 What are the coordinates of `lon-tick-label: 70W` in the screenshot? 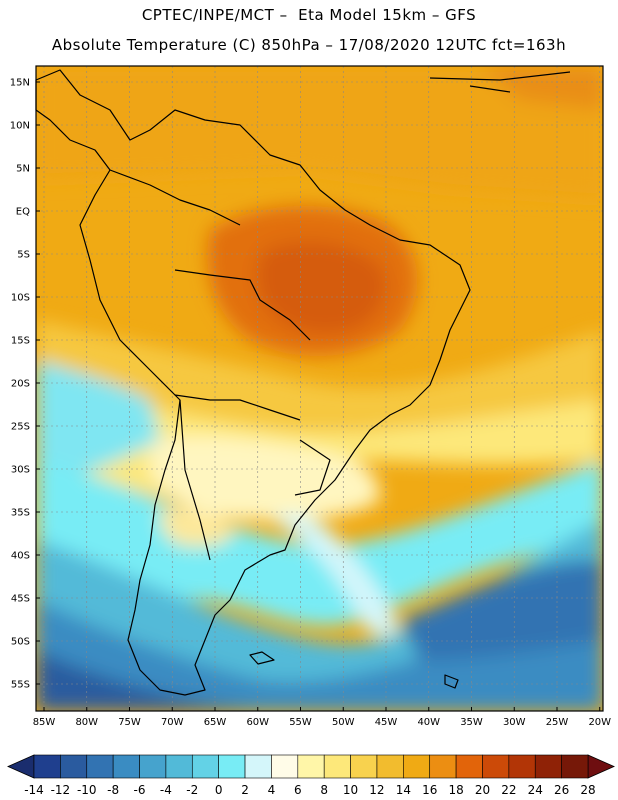 It's located at (172, 722).